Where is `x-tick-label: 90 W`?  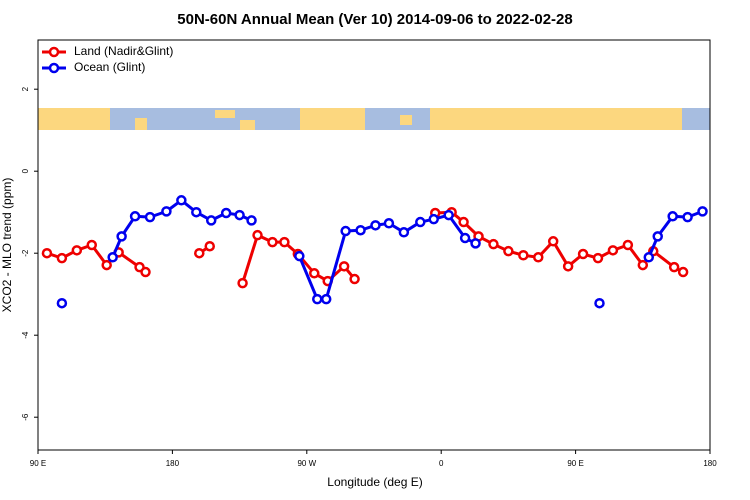 x-tick-label: 90 W is located at coordinates (306, 463).